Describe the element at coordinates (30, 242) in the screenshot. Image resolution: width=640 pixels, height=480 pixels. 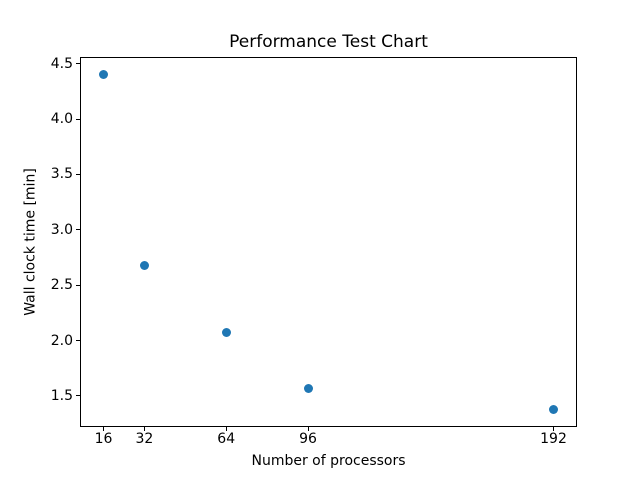
I see `y-axis-label: Wall clock time [min]` at that location.